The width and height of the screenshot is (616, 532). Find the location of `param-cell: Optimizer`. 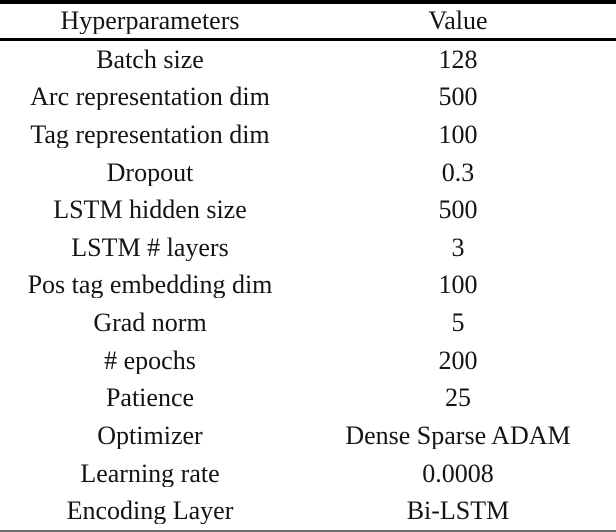

param-cell: Optimizer is located at coordinates (150, 435).